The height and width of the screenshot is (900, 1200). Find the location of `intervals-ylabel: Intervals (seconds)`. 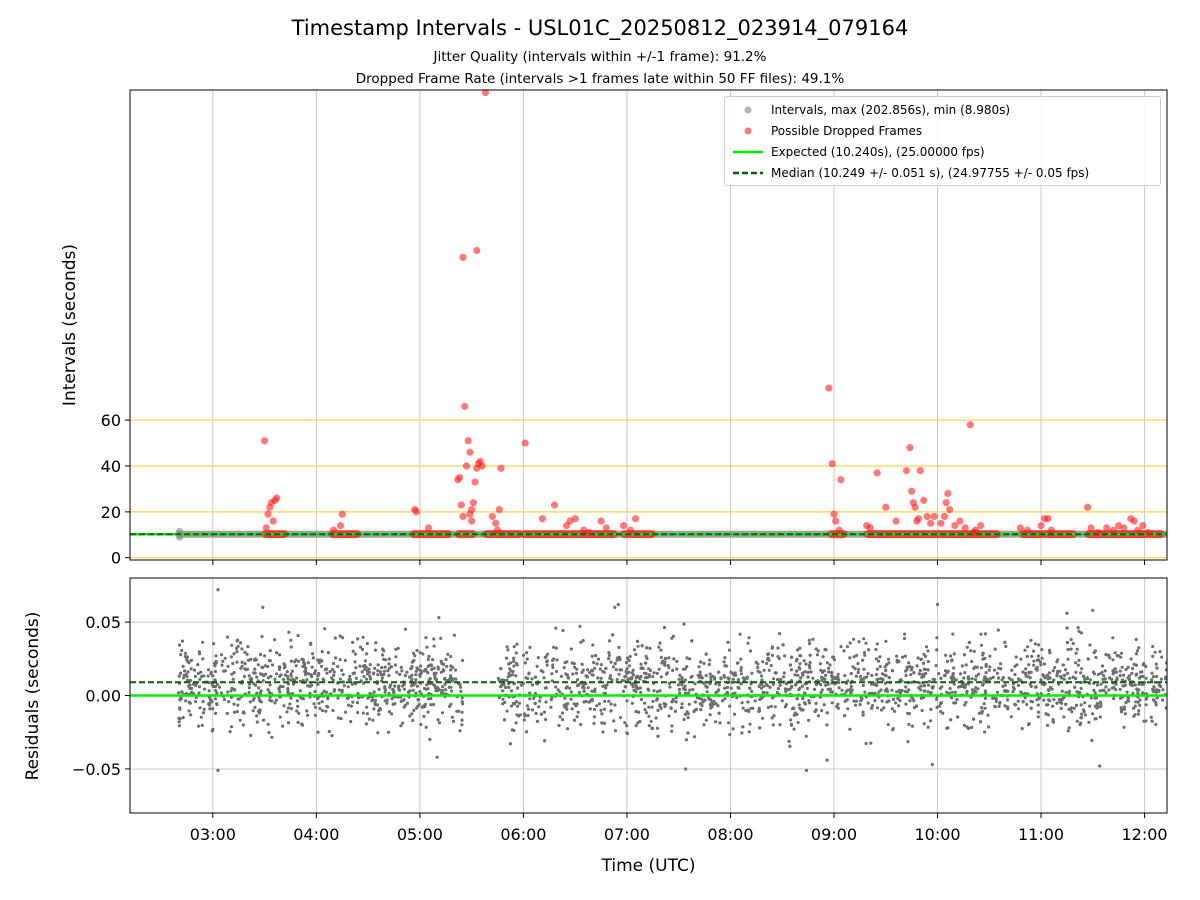

intervals-ylabel: Intervals (seconds) is located at coordinates (70, 325).